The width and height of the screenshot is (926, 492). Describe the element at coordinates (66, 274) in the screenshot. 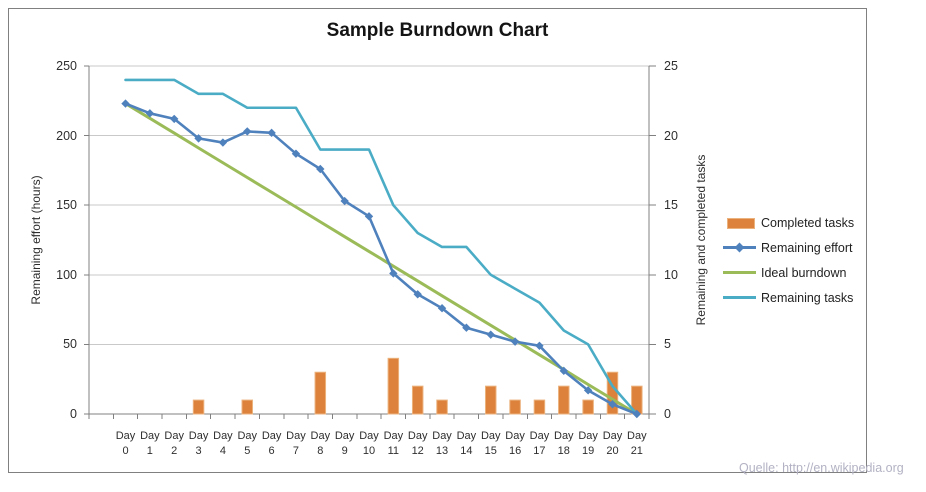

I see `left-tick-label: 100` at that location.